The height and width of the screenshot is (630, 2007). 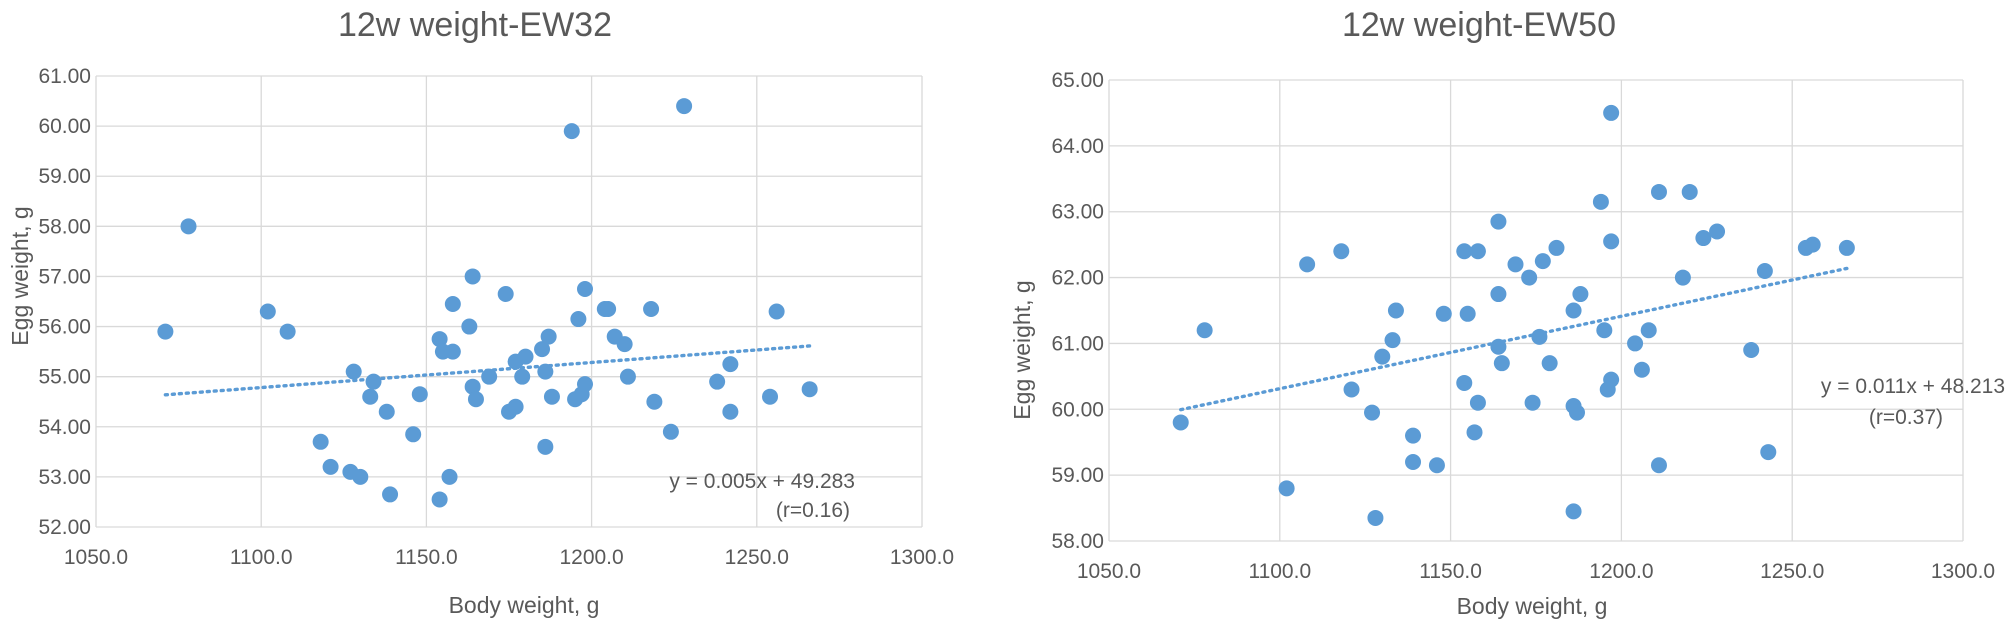 I want to click on chart-title: 12w weight-EW50, so click(x=1479, y=25).